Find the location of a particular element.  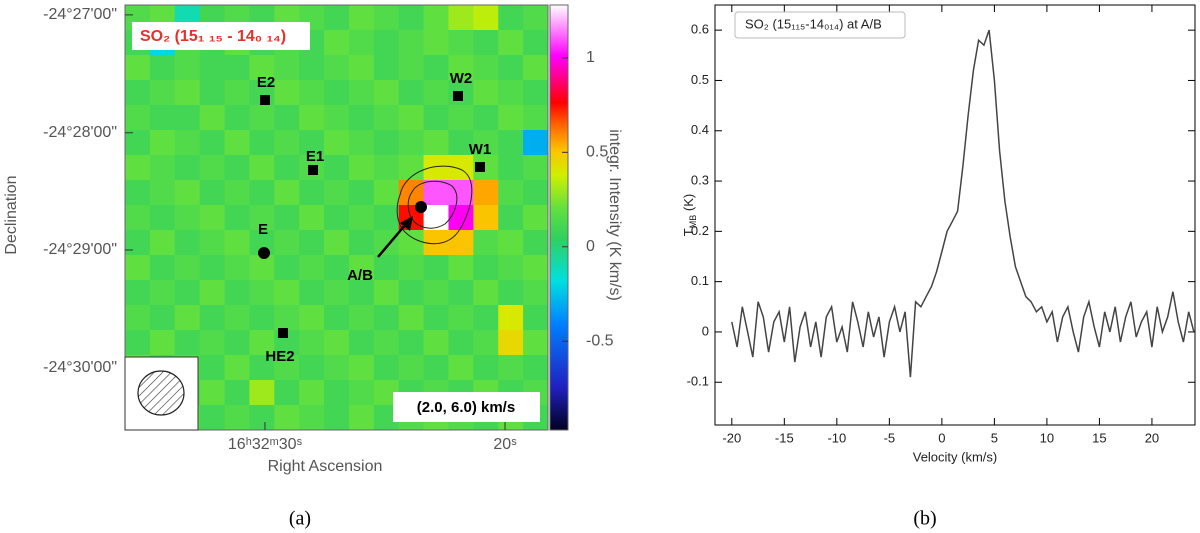

y-axis-label-main: T is located at coordinates (688, 232).